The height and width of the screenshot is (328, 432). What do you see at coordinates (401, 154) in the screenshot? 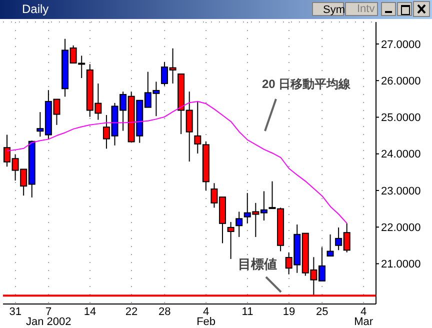
I see `y-tick-label: 24.0000` at bounding box center [401, 154].